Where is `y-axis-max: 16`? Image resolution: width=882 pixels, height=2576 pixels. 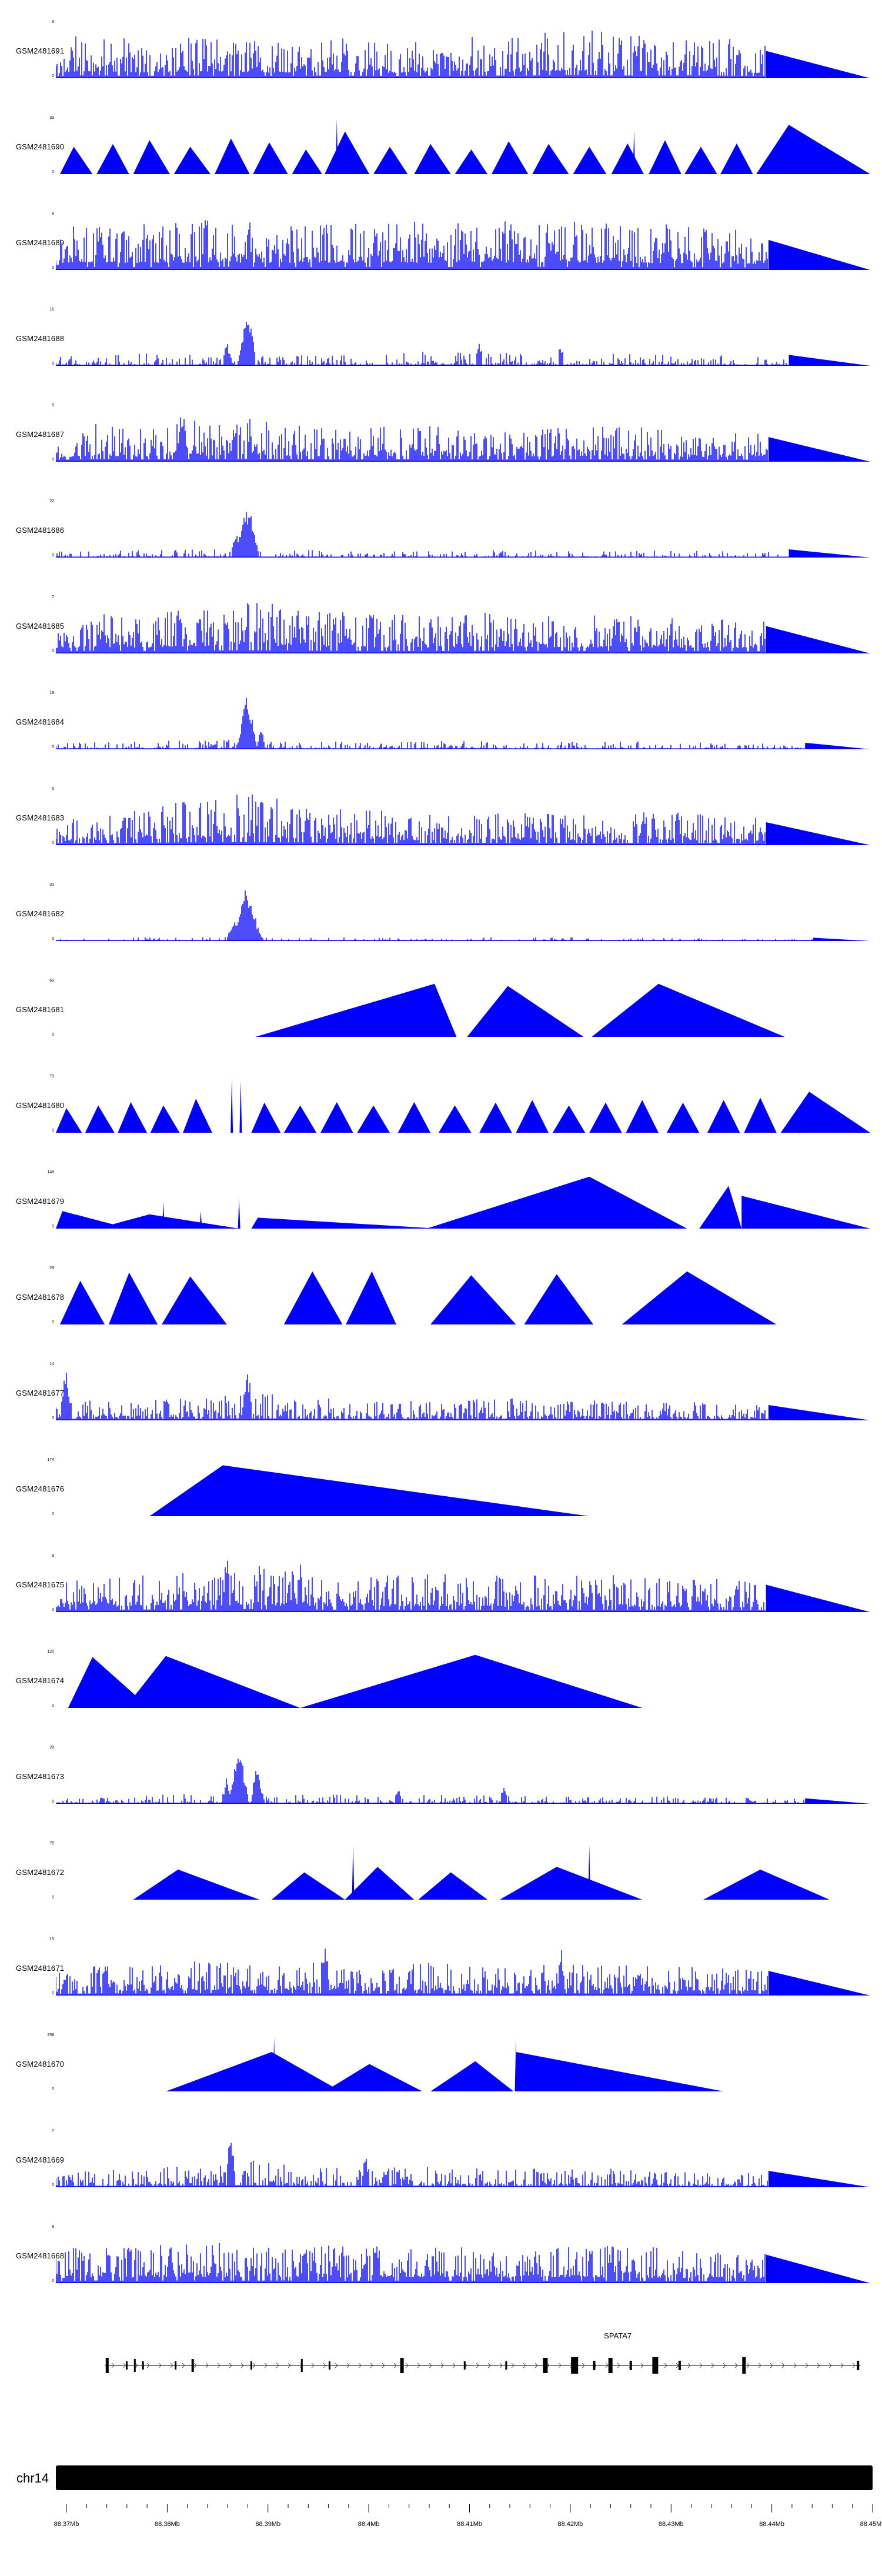 y-axis-max: 16 is located at coordinates (51, 310).